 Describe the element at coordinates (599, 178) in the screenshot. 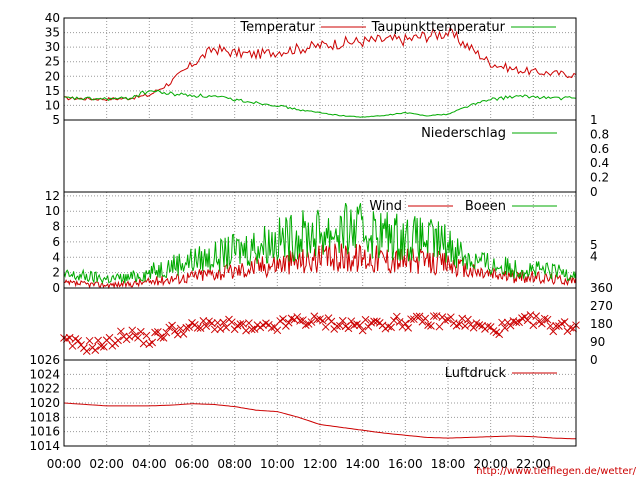

I see `y-tick-label-right: 0.2` at that location.